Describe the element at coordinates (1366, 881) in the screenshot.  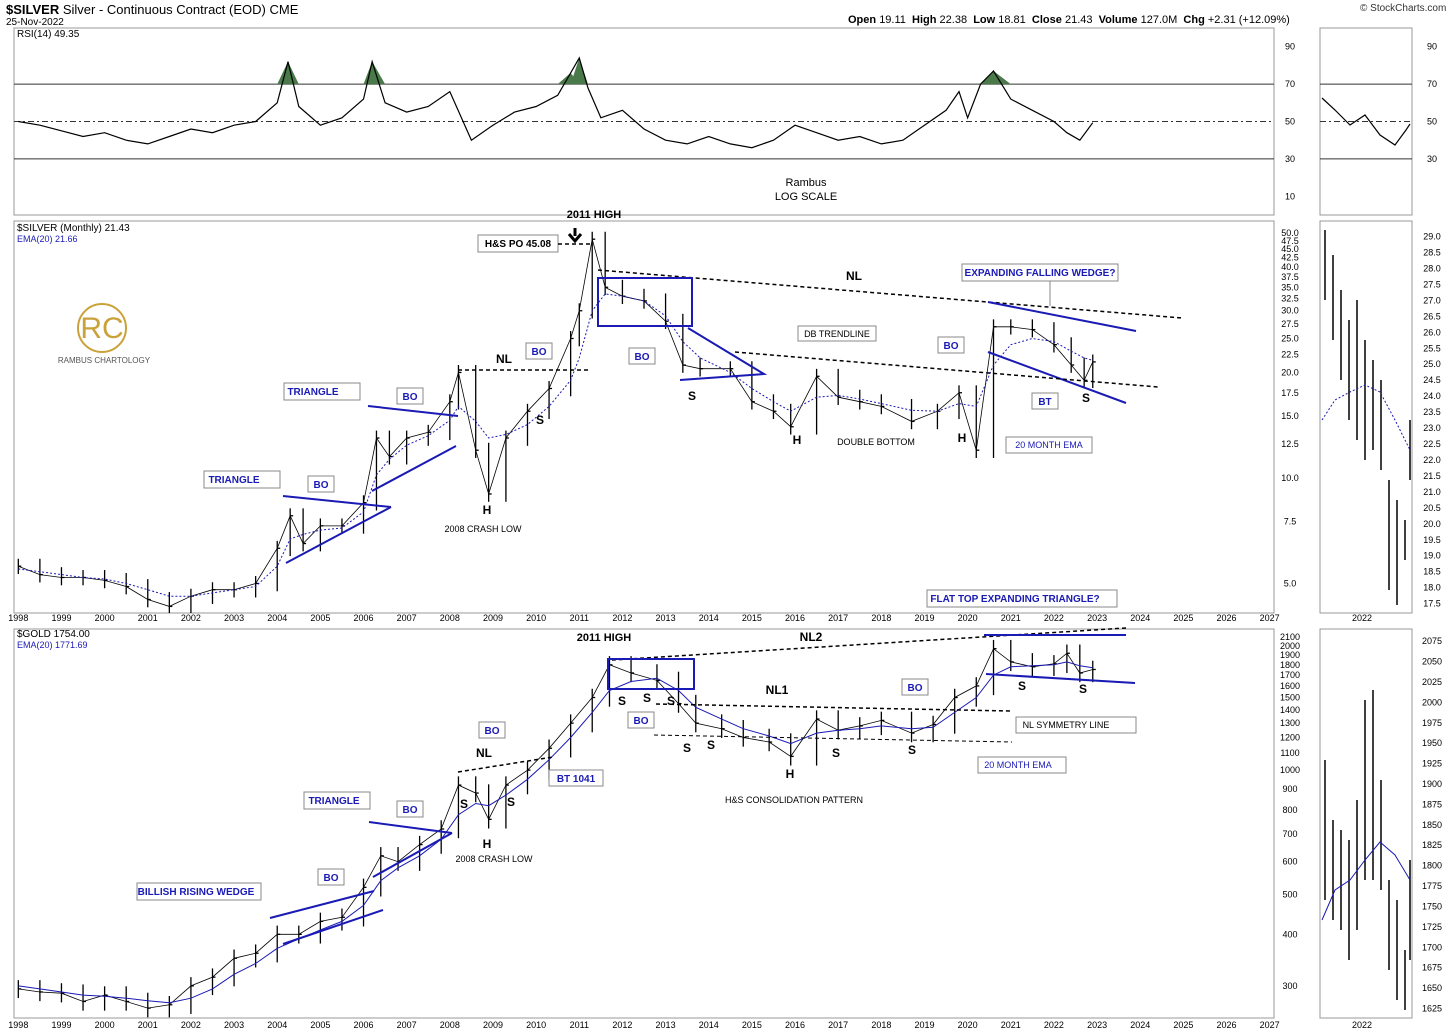
I see `gold-inset-ema` at that location.